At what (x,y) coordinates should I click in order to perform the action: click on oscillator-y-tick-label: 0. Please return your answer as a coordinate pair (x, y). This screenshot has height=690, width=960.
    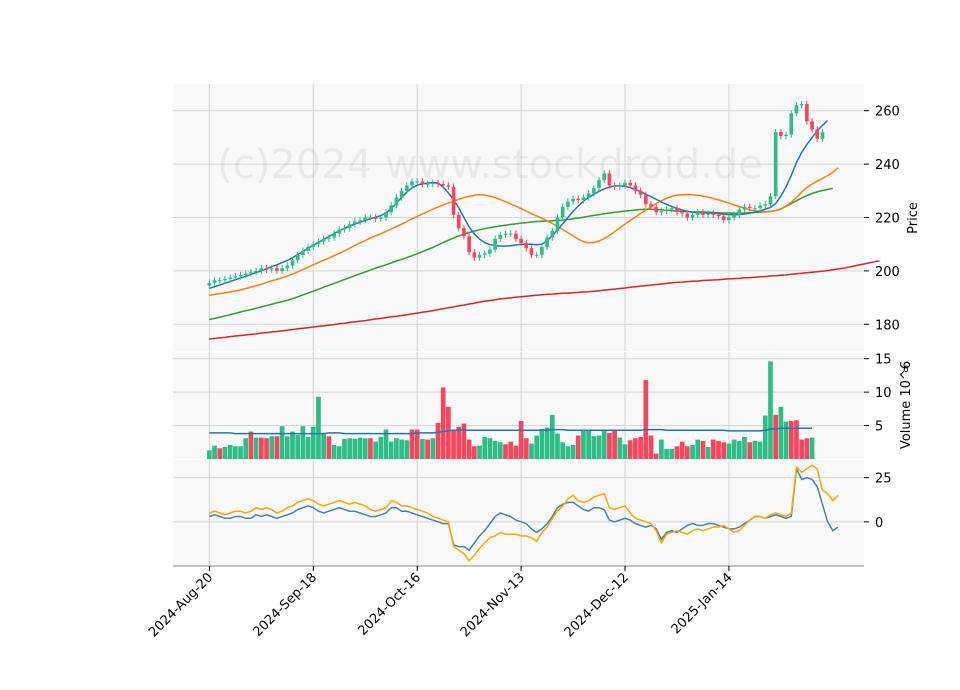
    Looking at the image, I should click on (879, 523).